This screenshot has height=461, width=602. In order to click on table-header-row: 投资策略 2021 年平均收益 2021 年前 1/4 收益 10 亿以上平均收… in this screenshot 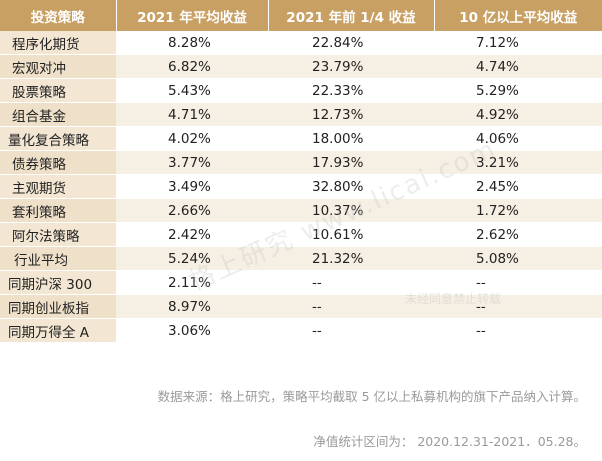, I will do `click(301, 15)`.